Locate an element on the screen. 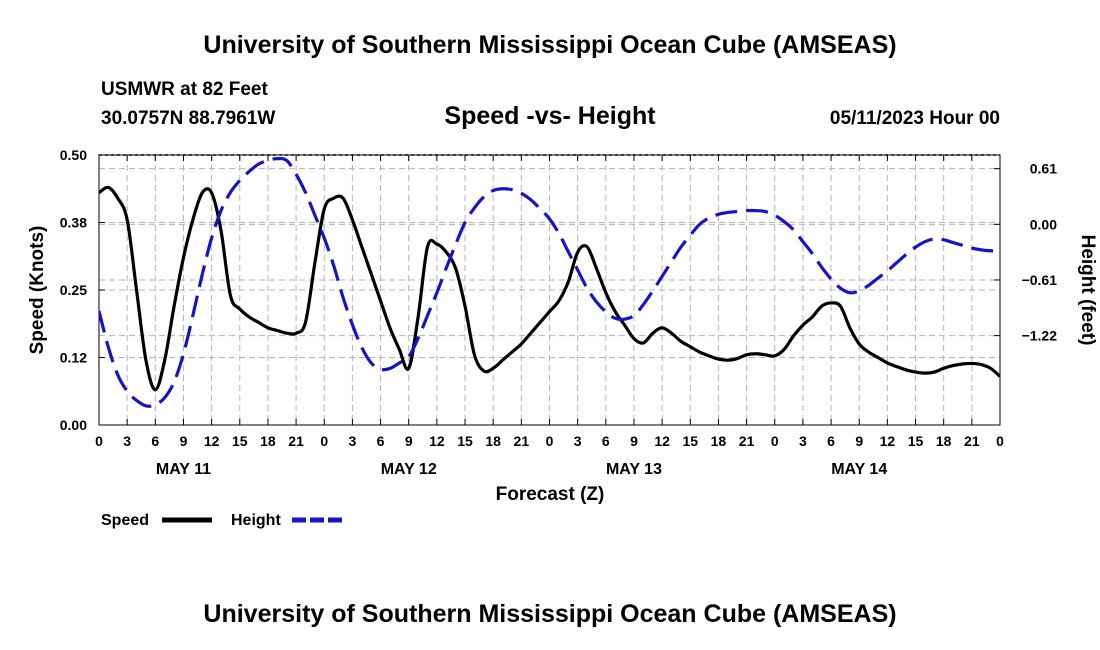 This screenshot has height=650, width=1100. x-day-label: MAY 13 is located at coordinates (634, 469).